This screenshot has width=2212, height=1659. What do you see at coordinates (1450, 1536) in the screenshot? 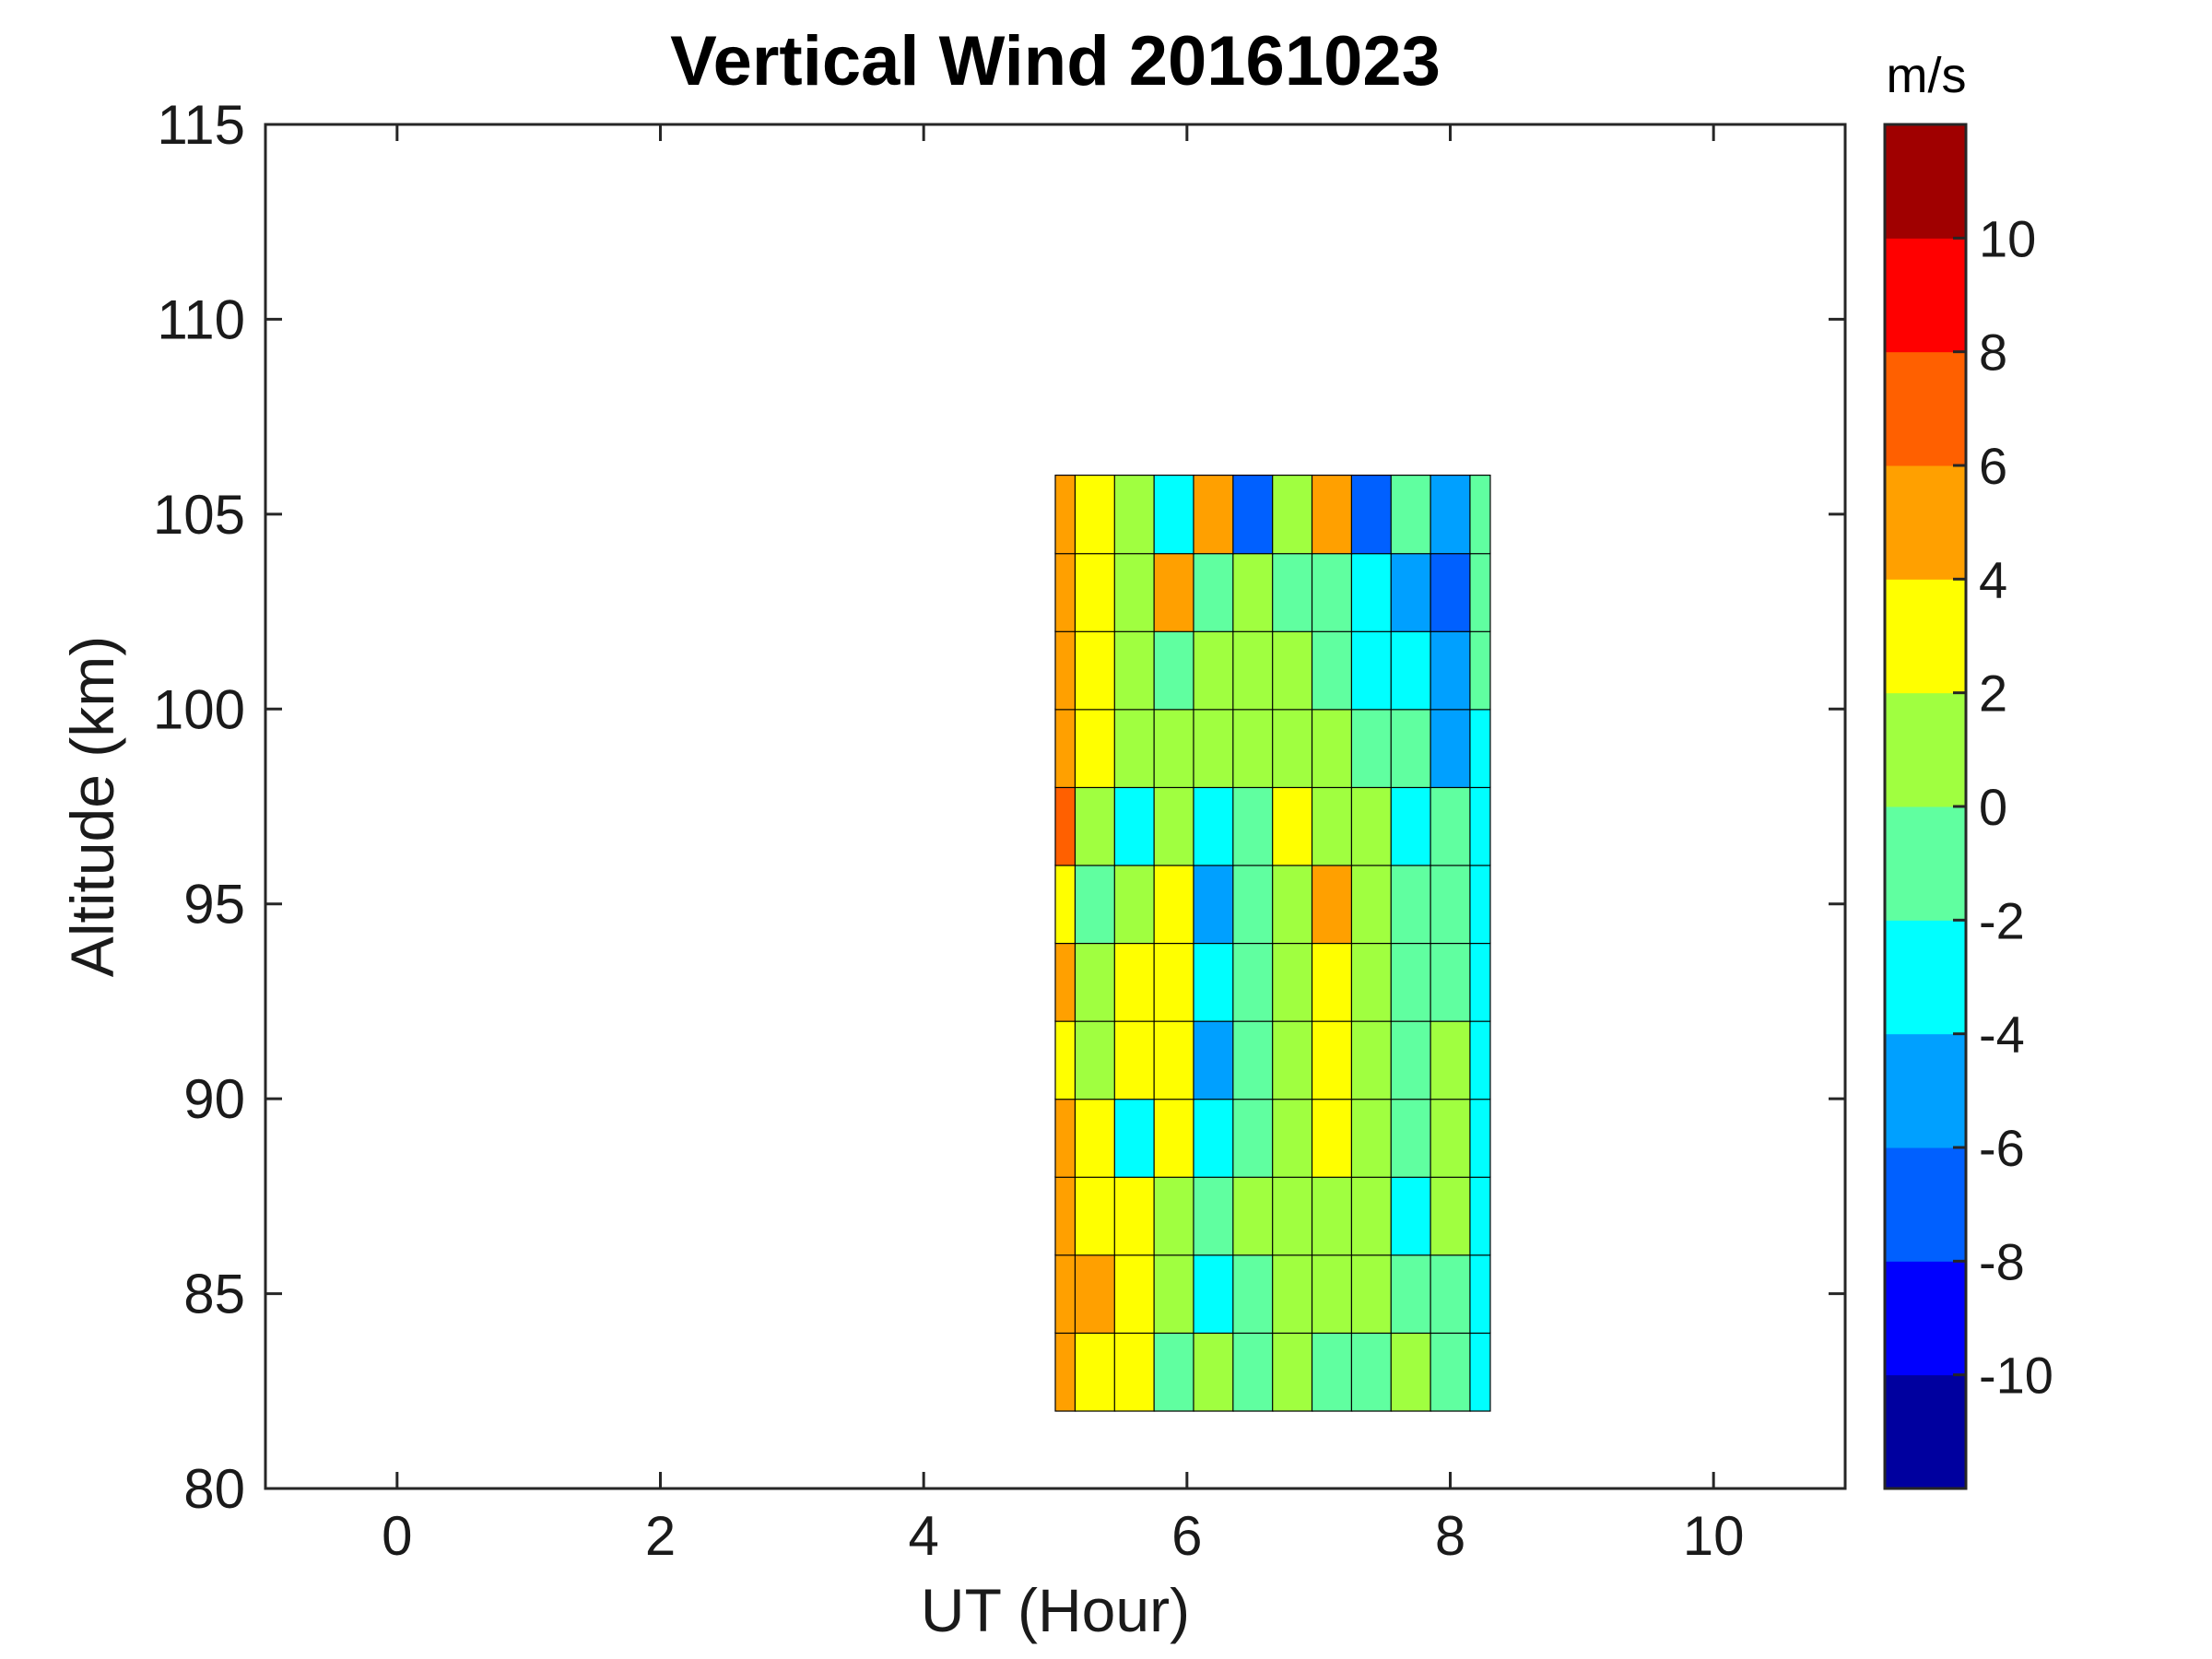
I see `x-tick-label: 8` at bounding box center [1450, 1536].